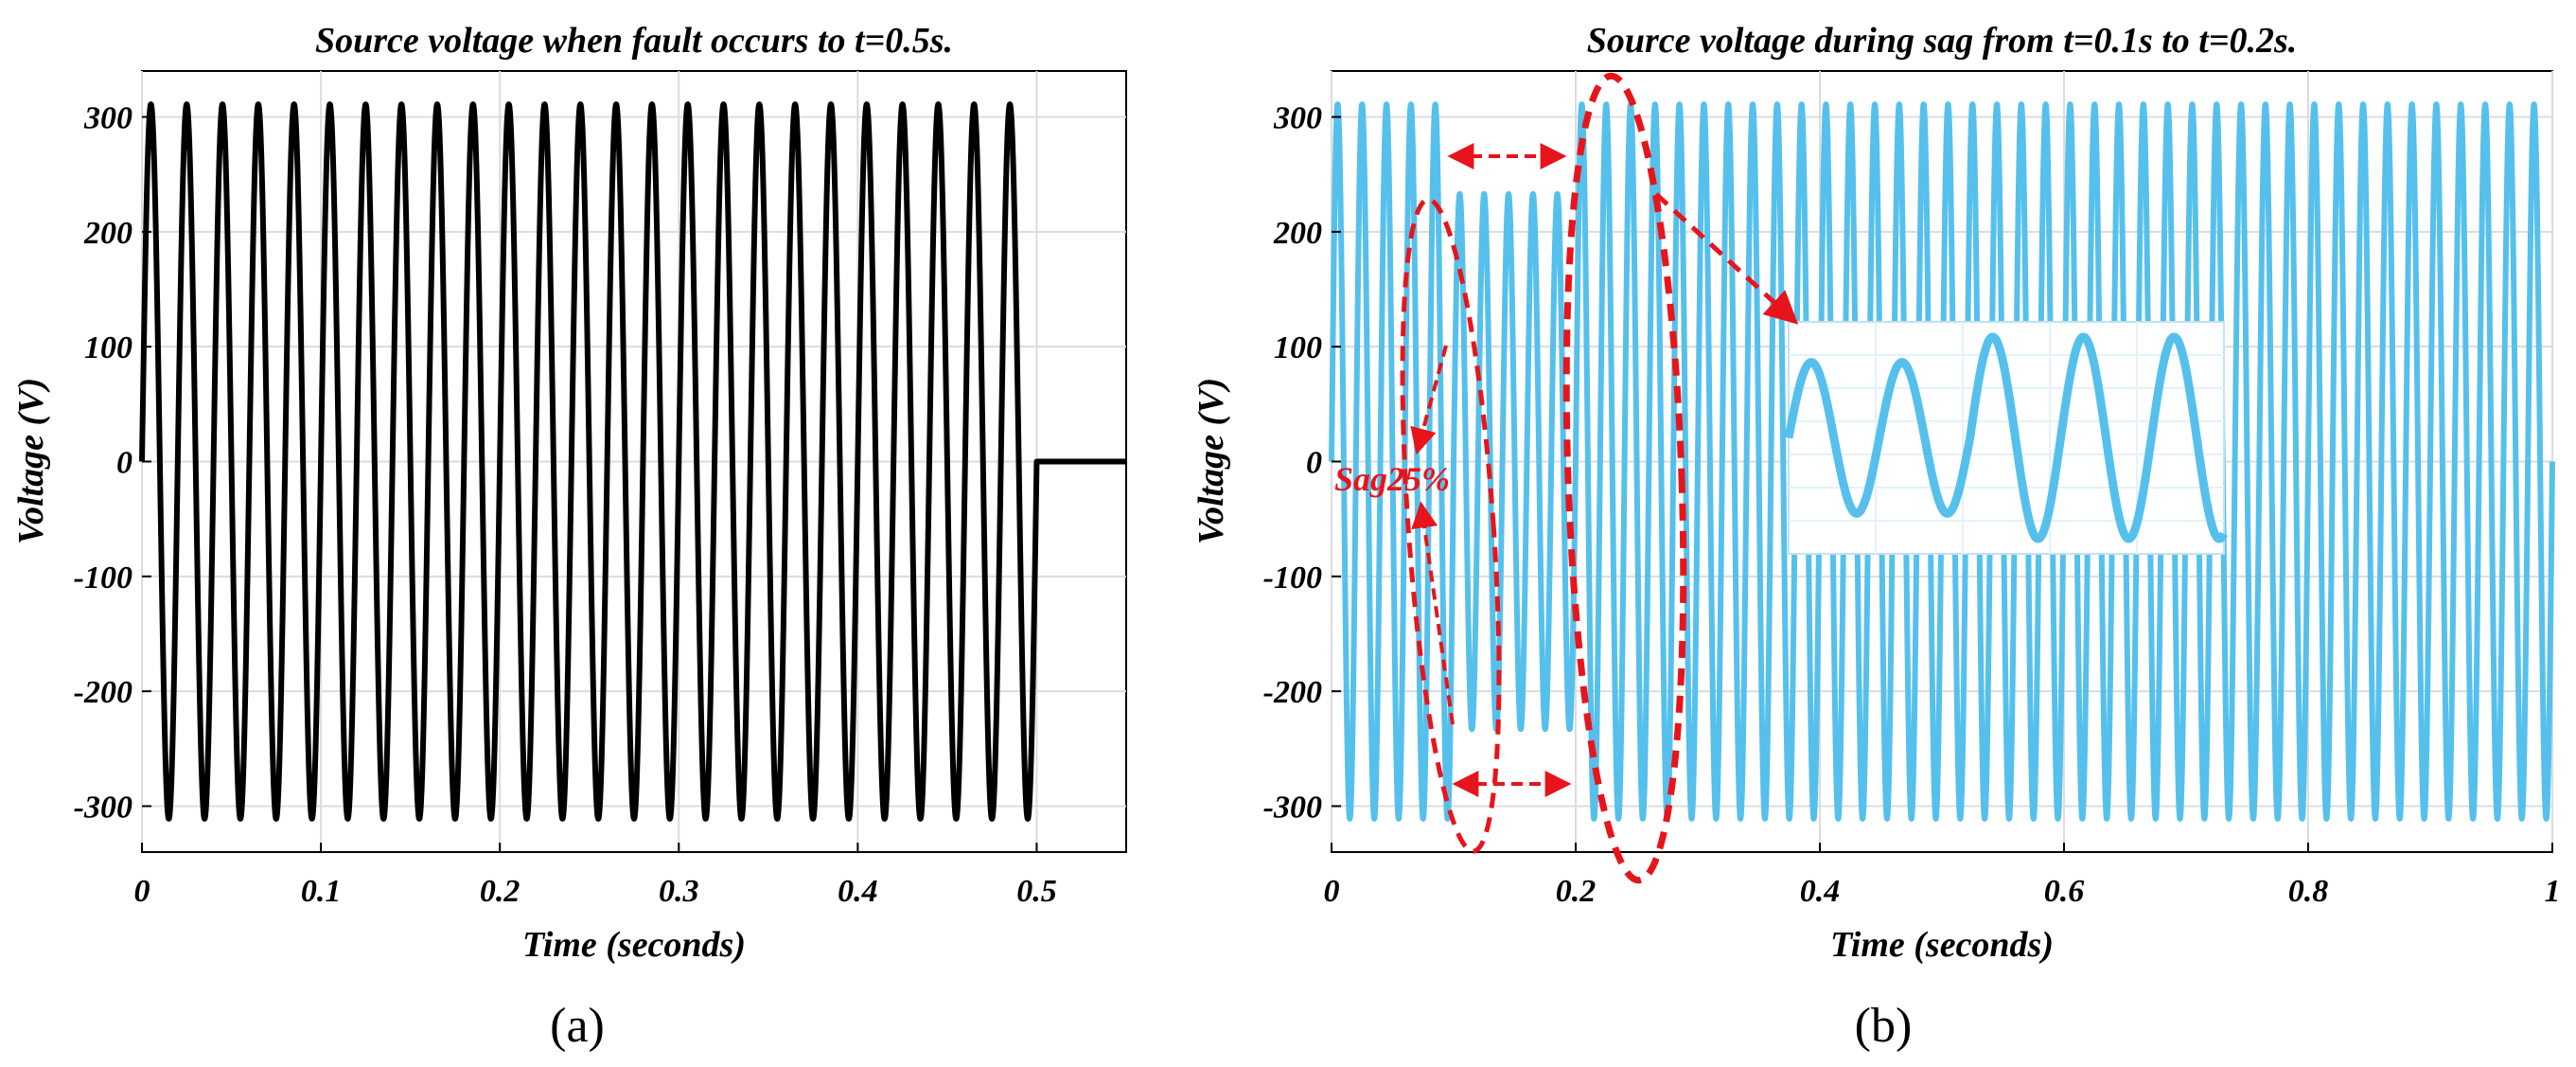 The image size is (2576, 1067). Describe the element at coordinates (31, 461) in the screenshot. I see `chart-a-y-axis-label: Voltage (V)` at that location.